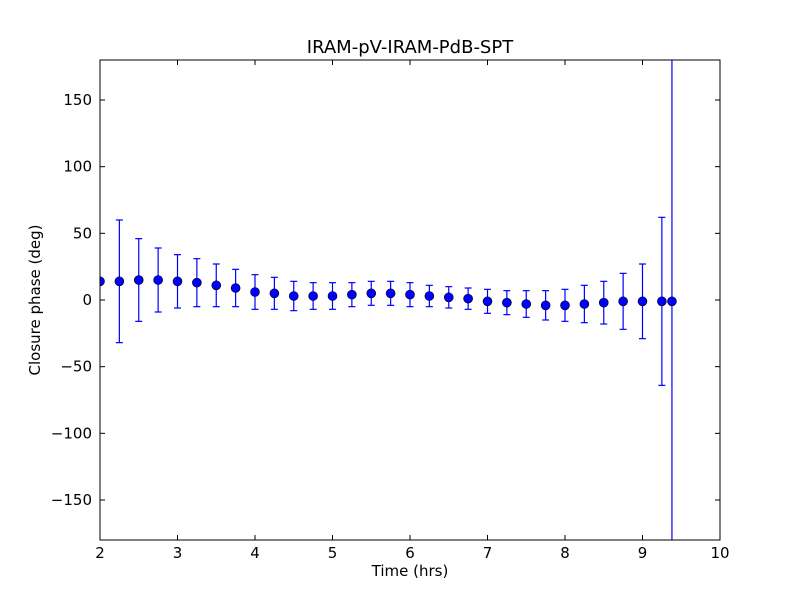  What do you see at coordinates (82, 233) in the screenshot?
I see `y-tick-label: 50` at bounding box center [82, 233].